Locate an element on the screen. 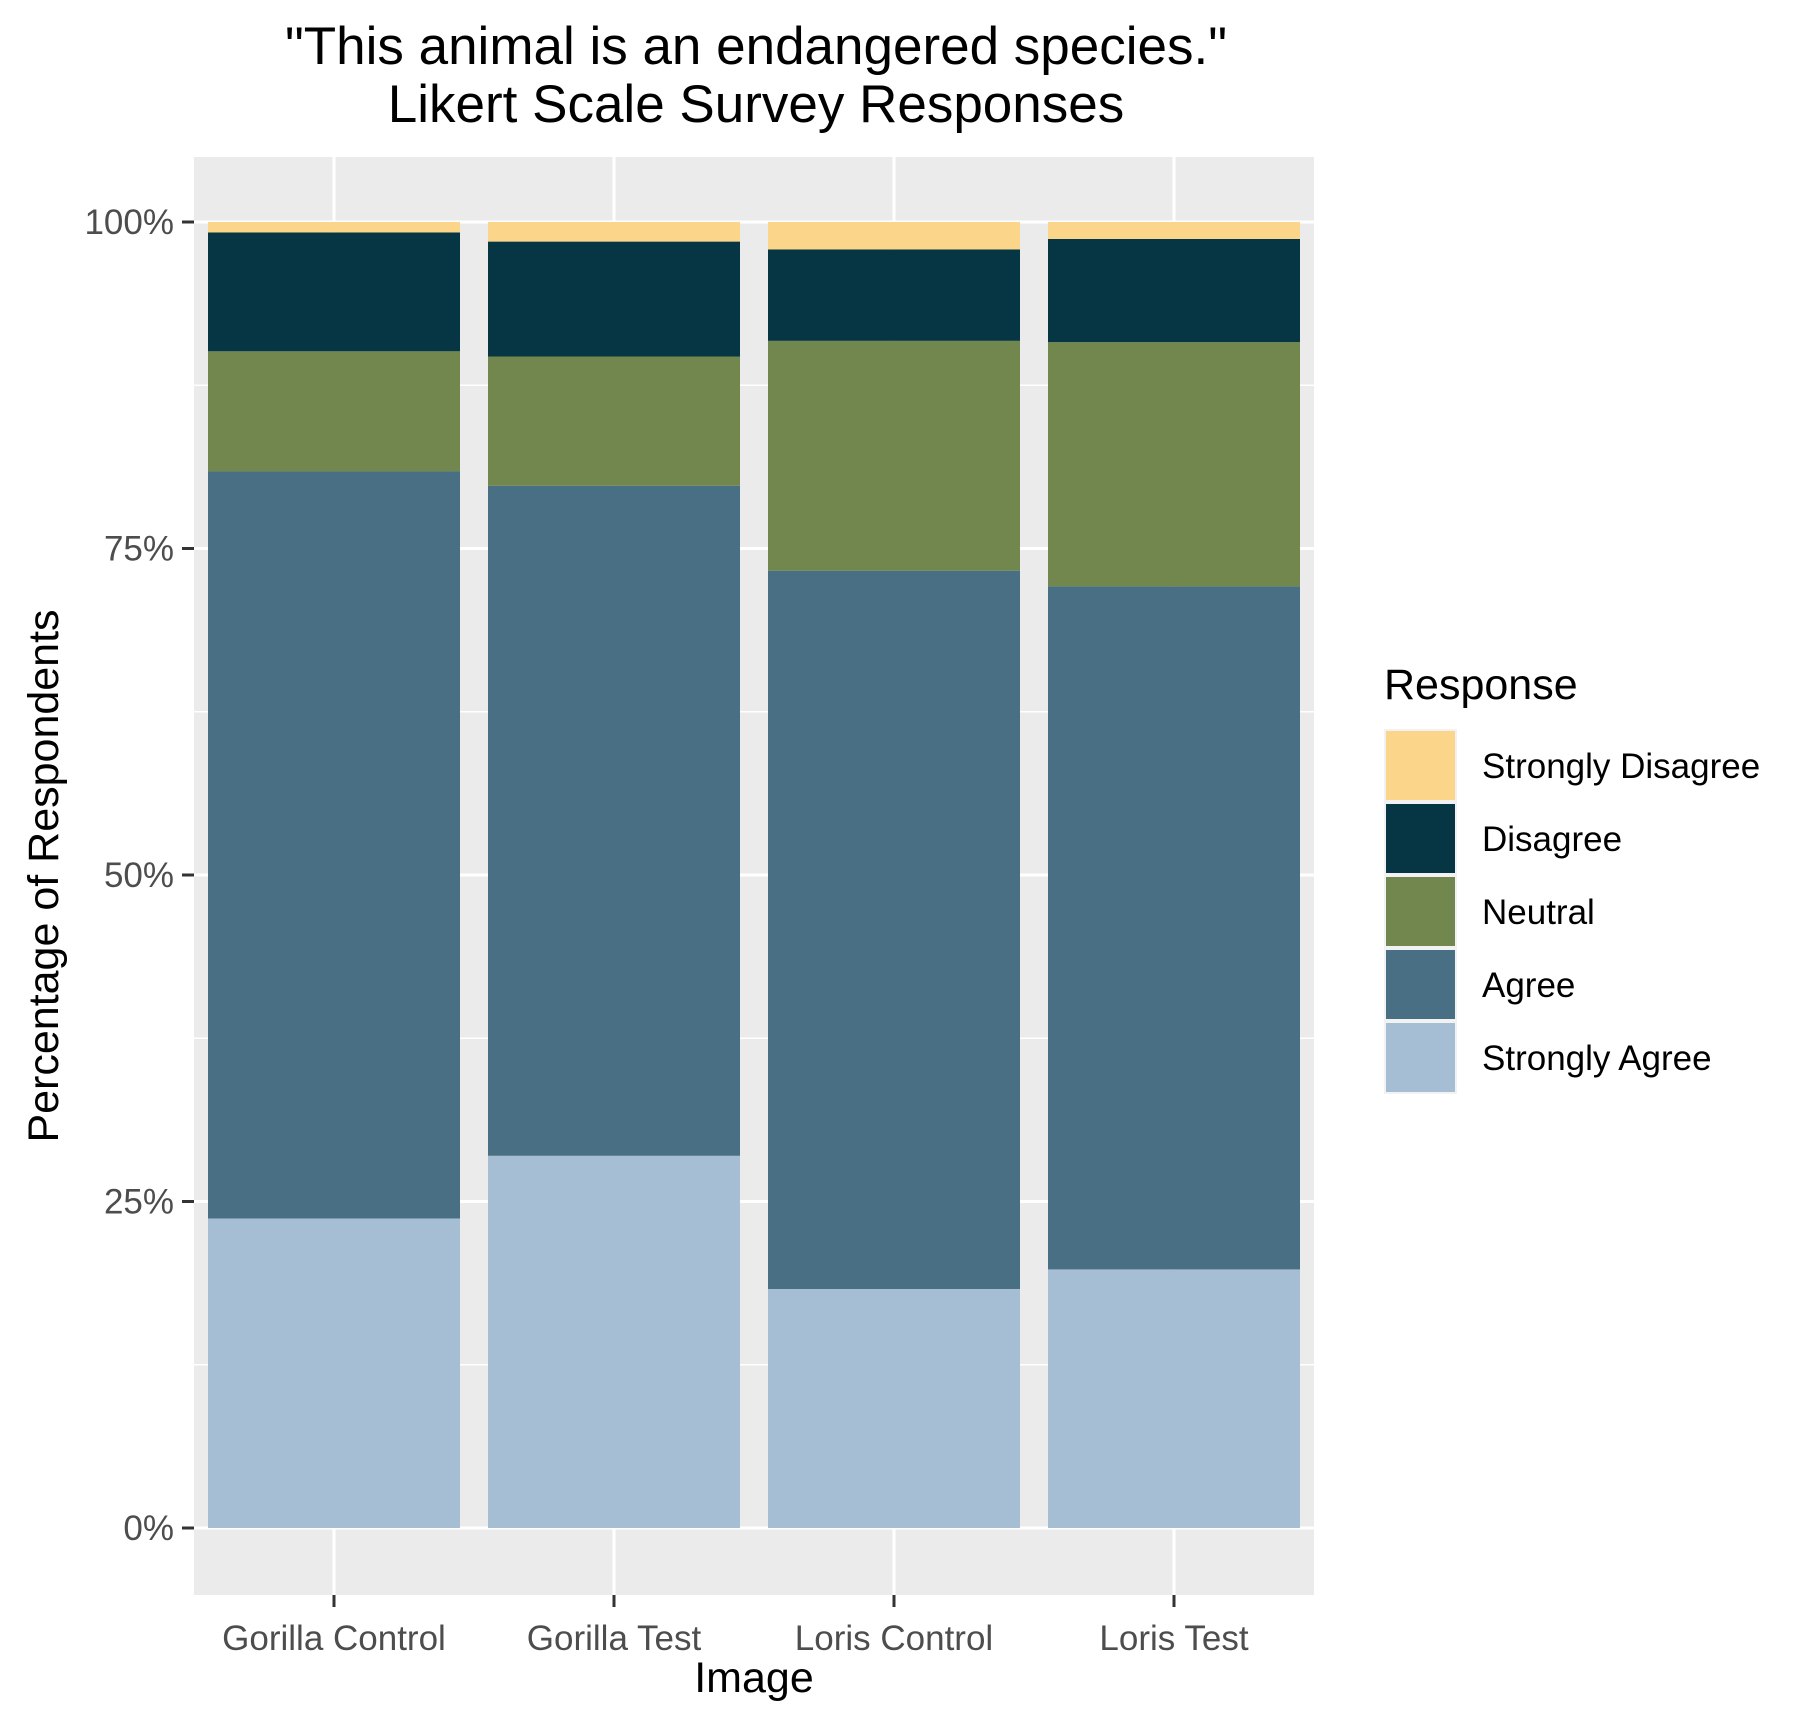 The height and width of the screenshot is (1710, 1800). legend-label: Disagree is located at coordinates (1552, 839).